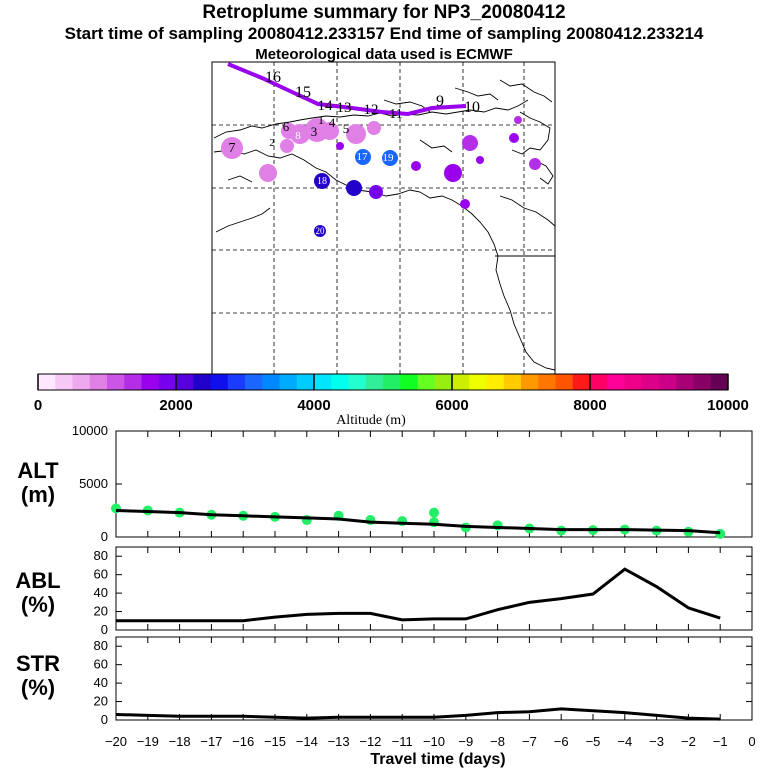 Image resolution: width=768 pixels, height=768 pixels. What do you see at coordinates (418, 595) in the screenshot?
I see `abl-series-line` at bounding box center [418, 595].